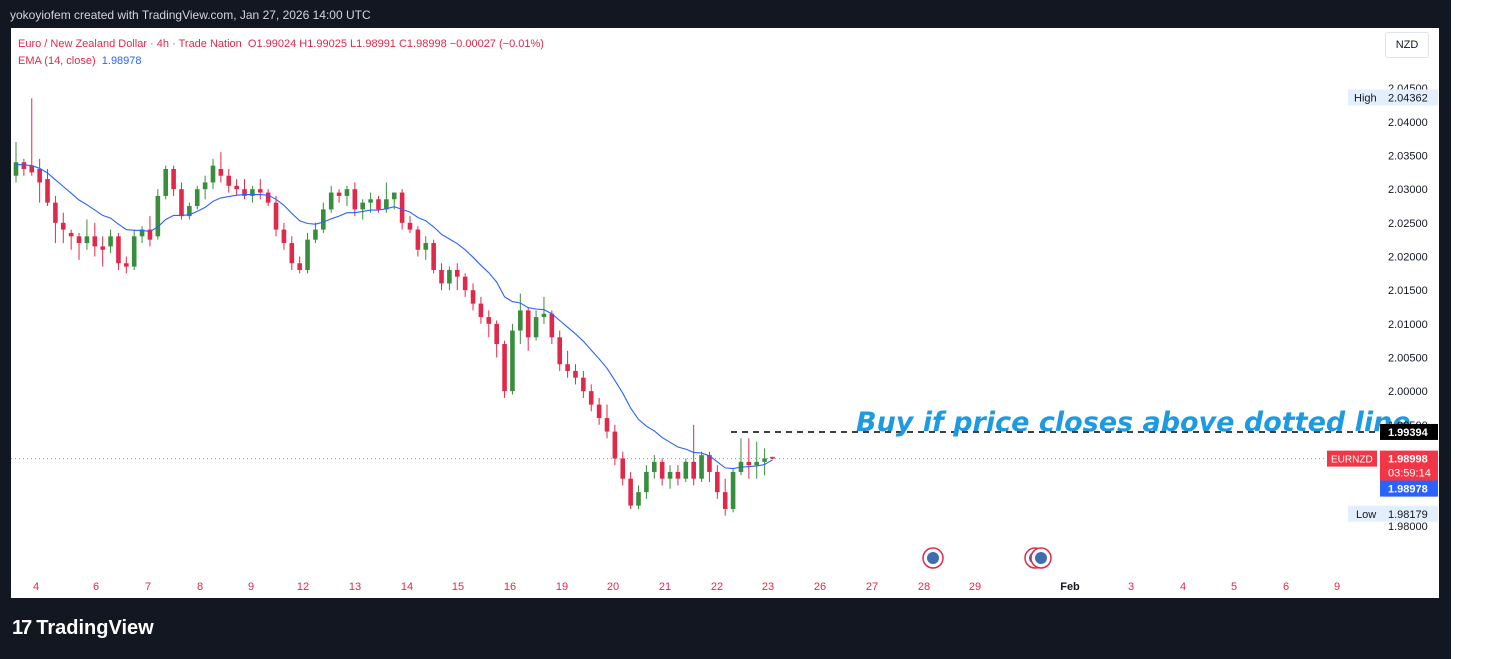 The width and height of the screenshot is (1495, 659). What do you see at coordinates (83, 628) in the screenshot?
I see `tradingview-logo: 17 TradingView` at bounding box center [83, 628].